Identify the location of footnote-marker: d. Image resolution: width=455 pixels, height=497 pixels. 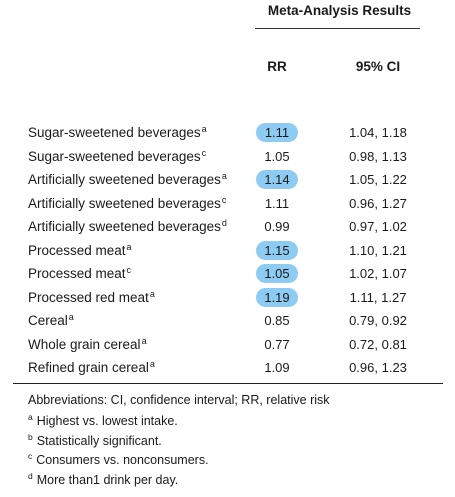
(224, 223).